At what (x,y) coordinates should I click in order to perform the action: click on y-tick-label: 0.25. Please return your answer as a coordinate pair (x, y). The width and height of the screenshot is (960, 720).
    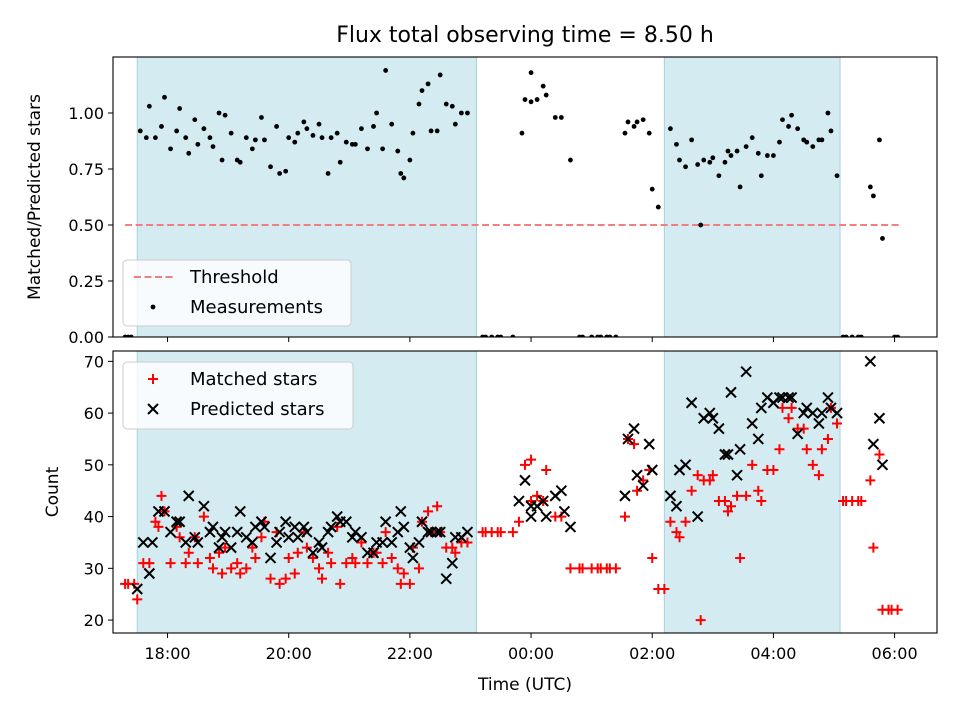
    Looking at the image, I should click on (86, 281).